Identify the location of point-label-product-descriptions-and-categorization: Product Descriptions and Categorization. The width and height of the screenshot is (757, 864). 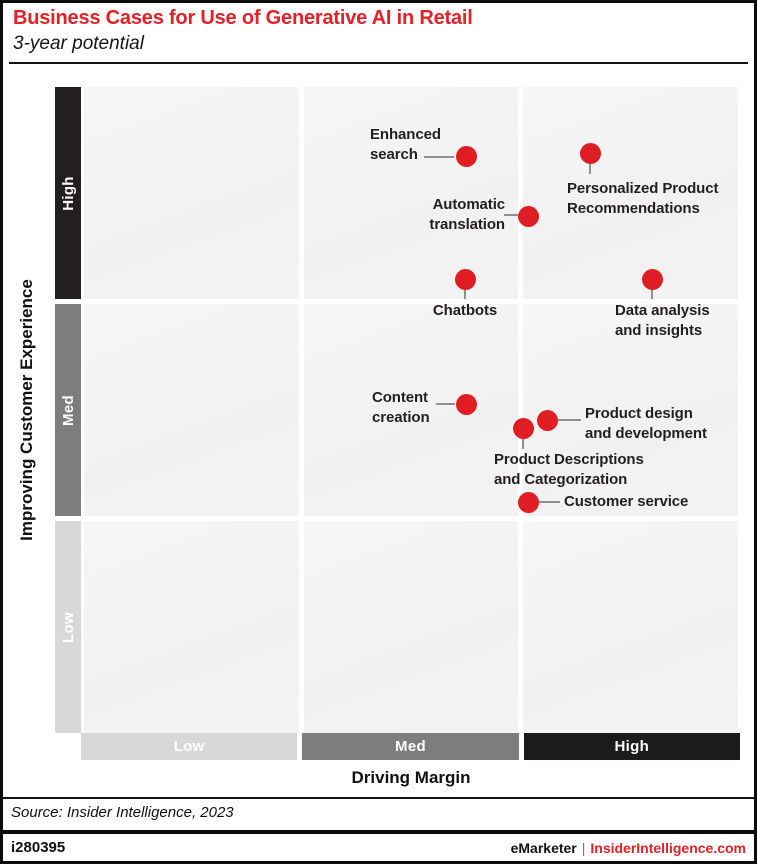
(569, 469).